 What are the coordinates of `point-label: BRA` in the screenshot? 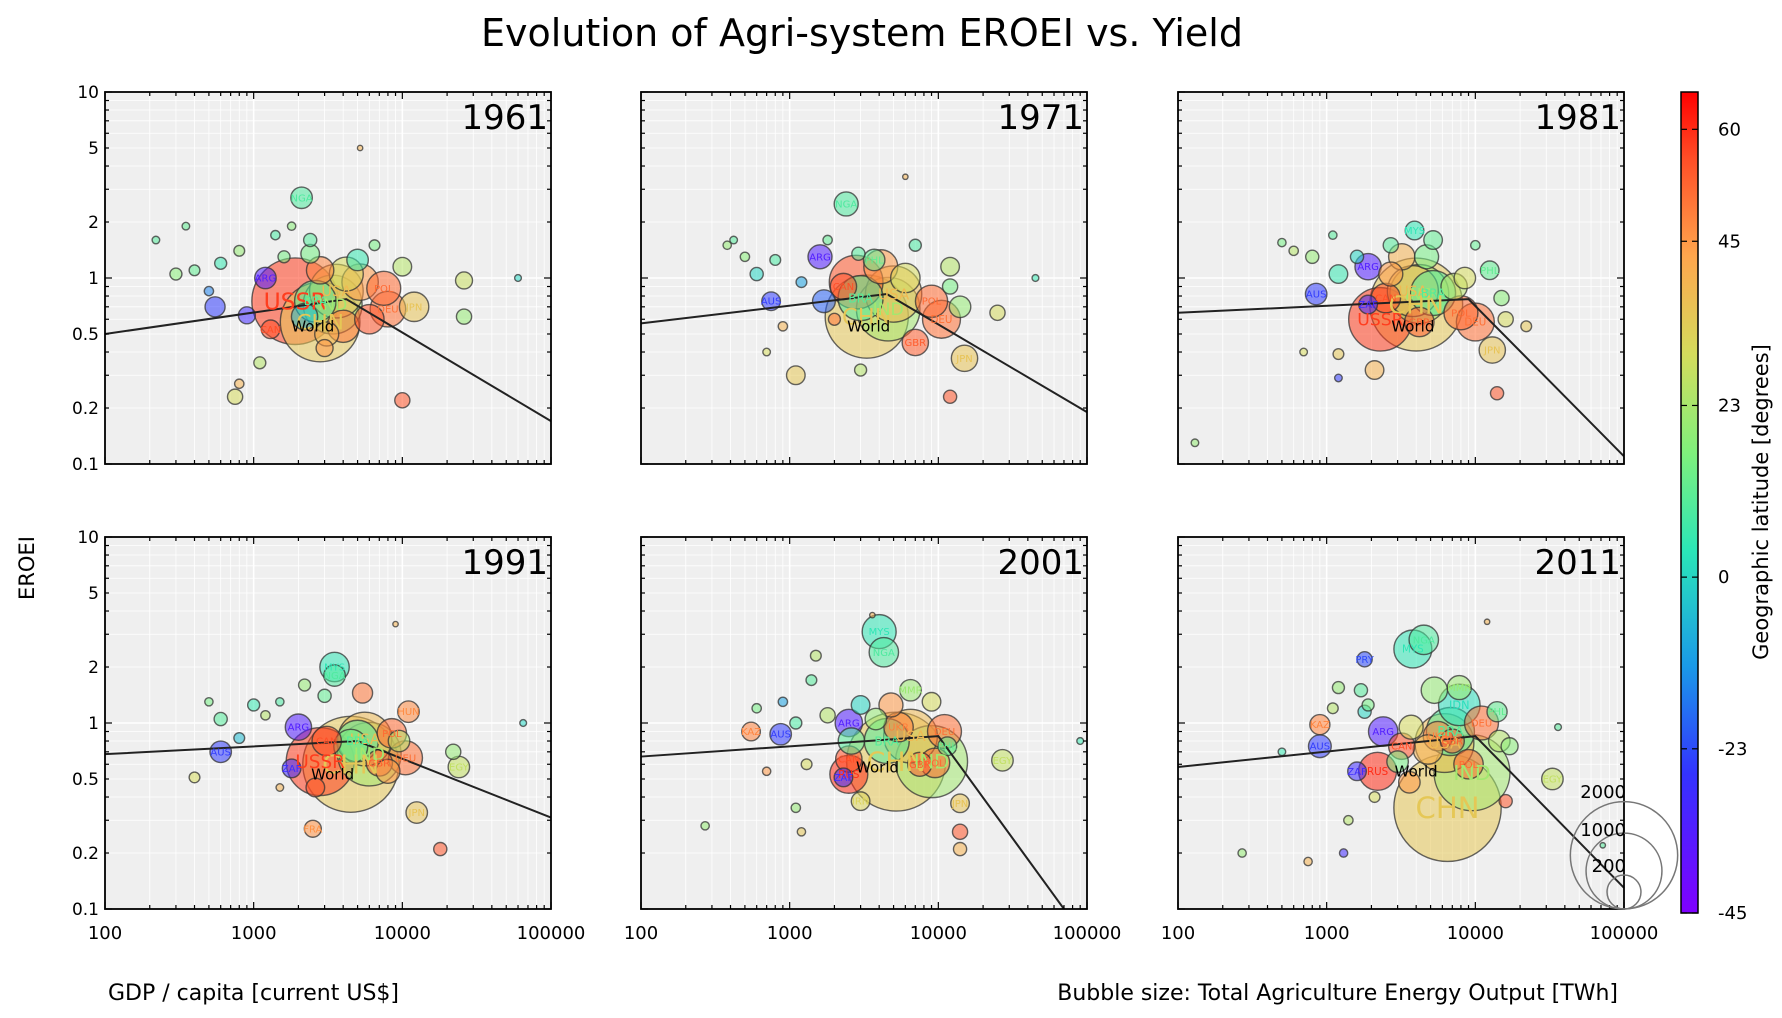 It's located at (357, 741).